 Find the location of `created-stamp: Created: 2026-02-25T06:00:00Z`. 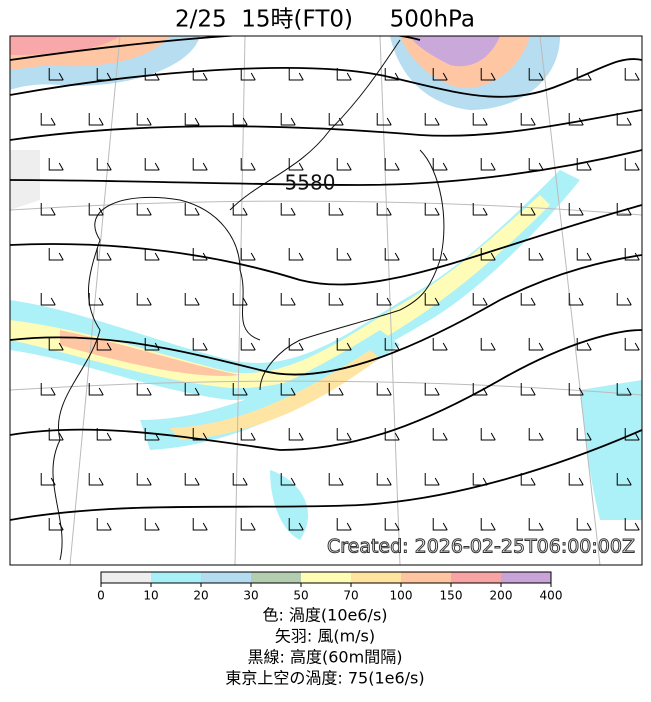

created-stamp: Created: 2026-02-25T06:00:00Z is located at coordinates (481, 547).